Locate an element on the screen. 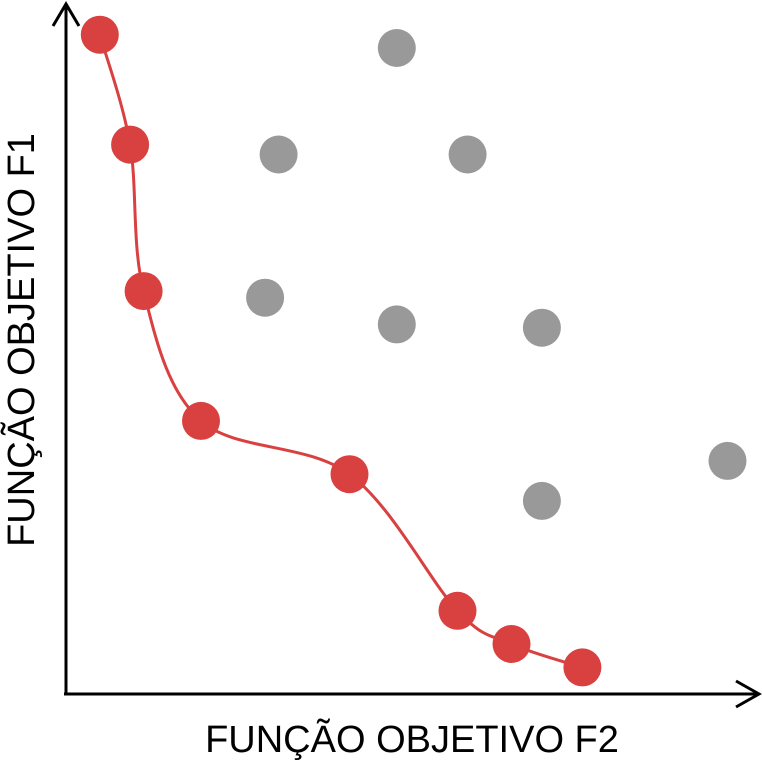 Image resolution: width=762 pixels, height=761 pixels. y-axis-arrowhead is located at coordinates (66, 14).